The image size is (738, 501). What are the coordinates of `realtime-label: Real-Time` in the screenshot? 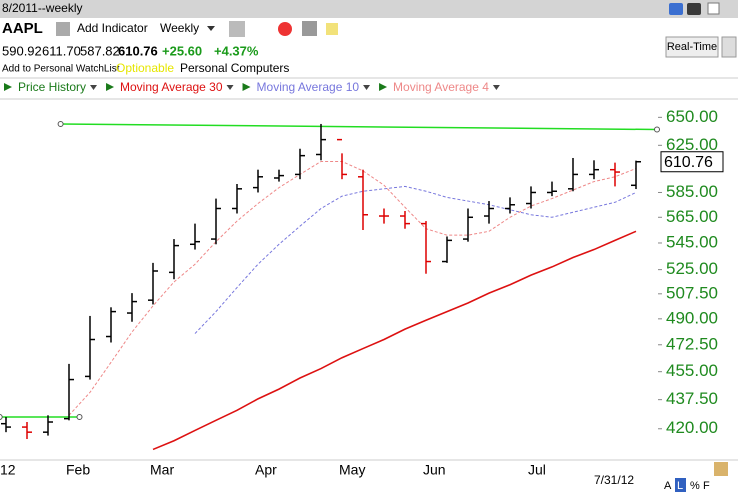 It's located at (692, 47).